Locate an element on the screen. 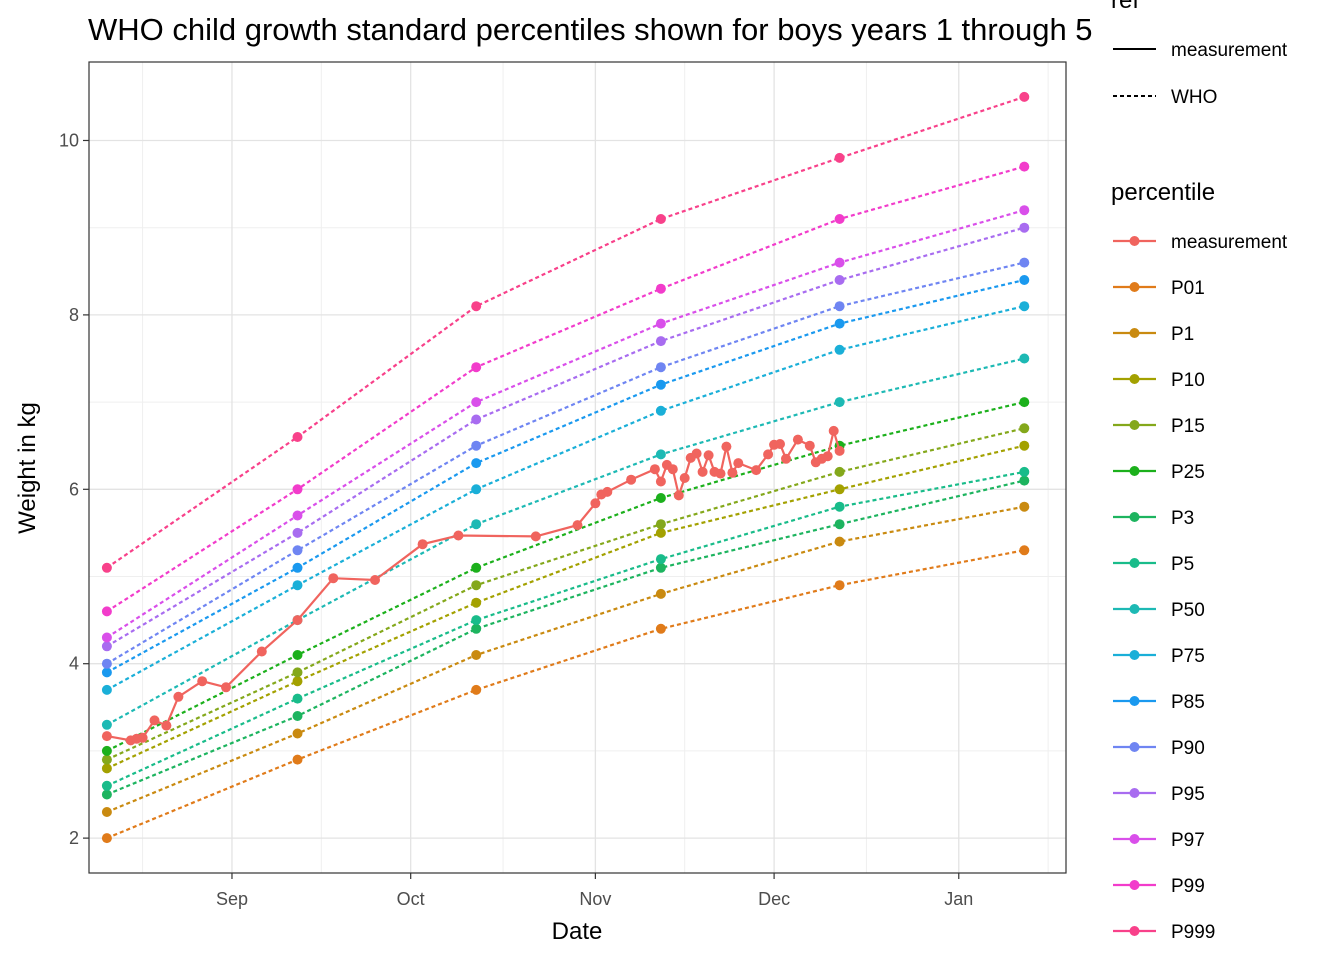 This screenshot has height=960, width=1344. legend-key-point-P10 is located at coordinates (1134, 379).